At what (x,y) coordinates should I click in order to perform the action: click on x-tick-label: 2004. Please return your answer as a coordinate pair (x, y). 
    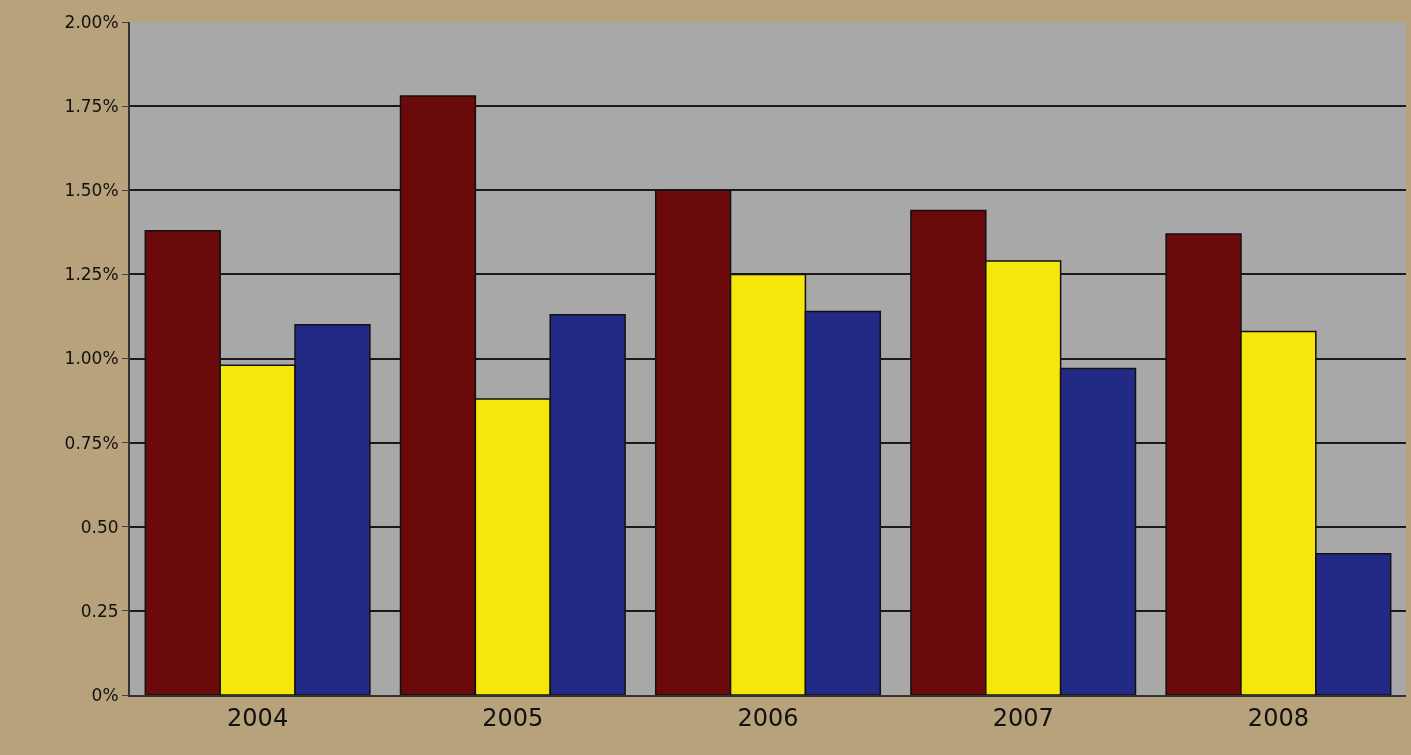
    Looking at the image, I should click on (258, 717).